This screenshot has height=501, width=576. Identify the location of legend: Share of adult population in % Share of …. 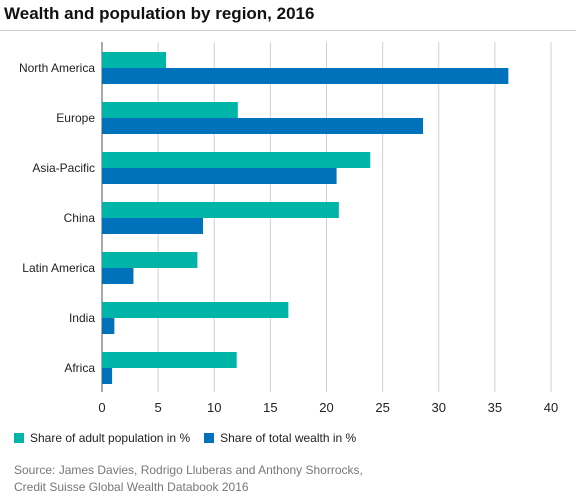
(185, 438).